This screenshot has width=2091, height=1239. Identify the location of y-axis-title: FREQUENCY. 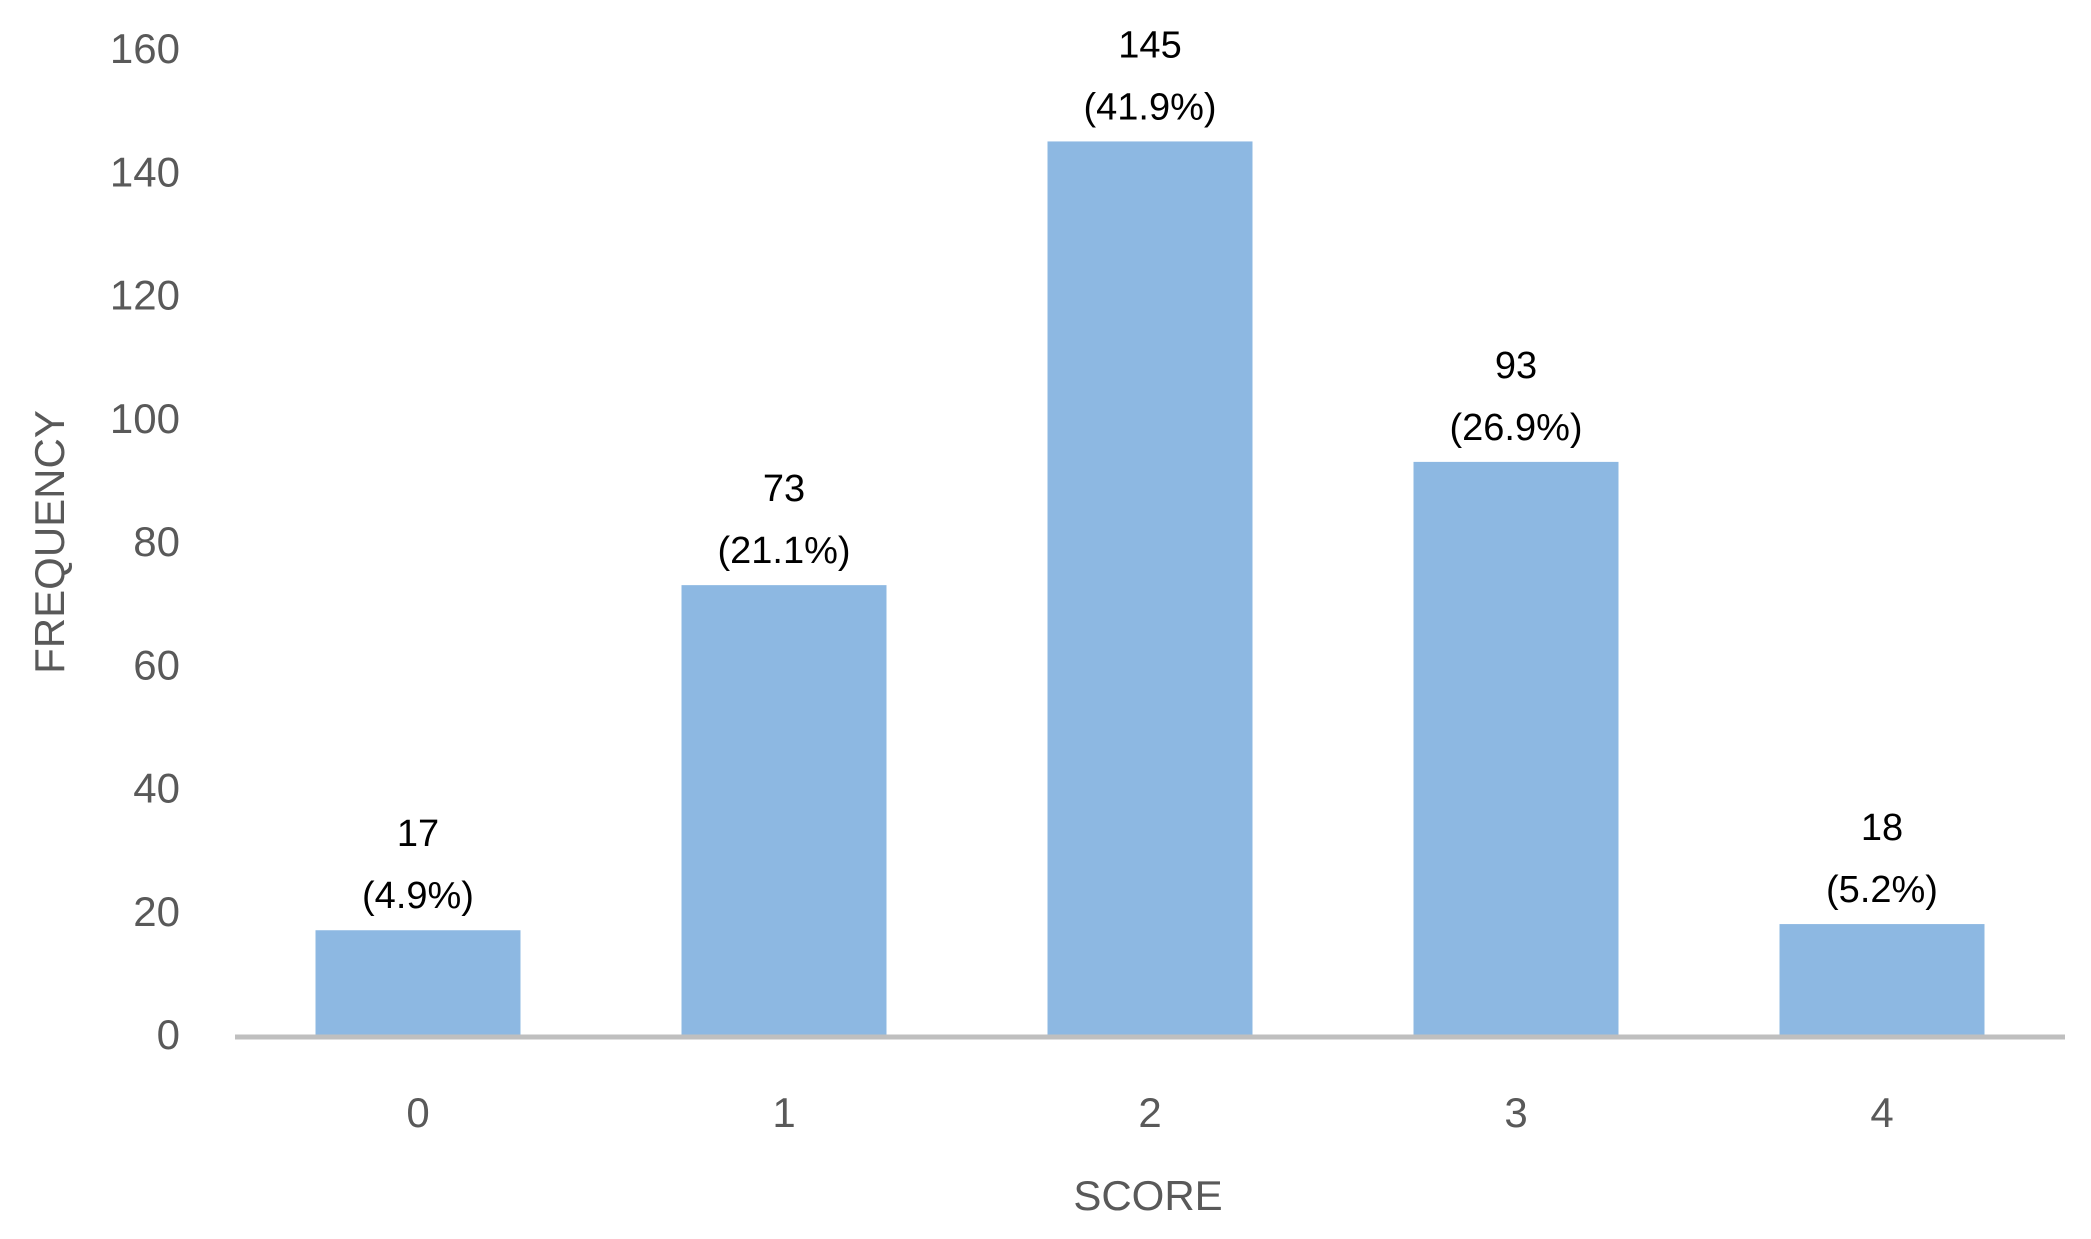
(49, 542).